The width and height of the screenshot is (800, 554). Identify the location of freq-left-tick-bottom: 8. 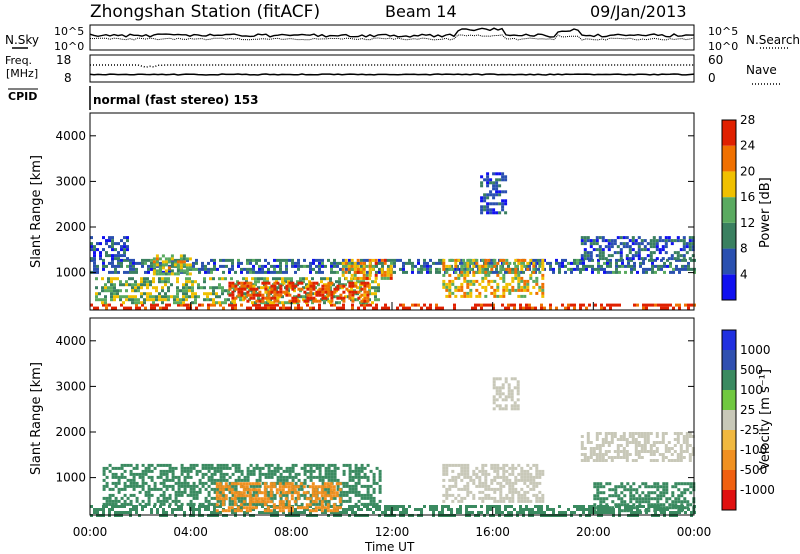
(68, 78).